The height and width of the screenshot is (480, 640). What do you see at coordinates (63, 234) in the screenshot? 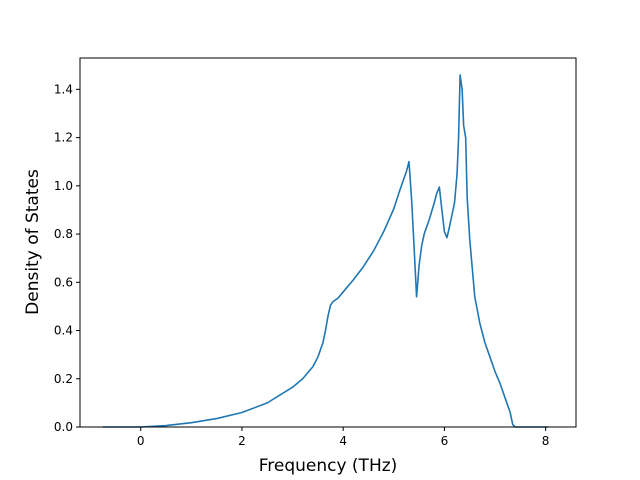
I see `y-tick-label: 0.8` at bounding box center [63, 234].